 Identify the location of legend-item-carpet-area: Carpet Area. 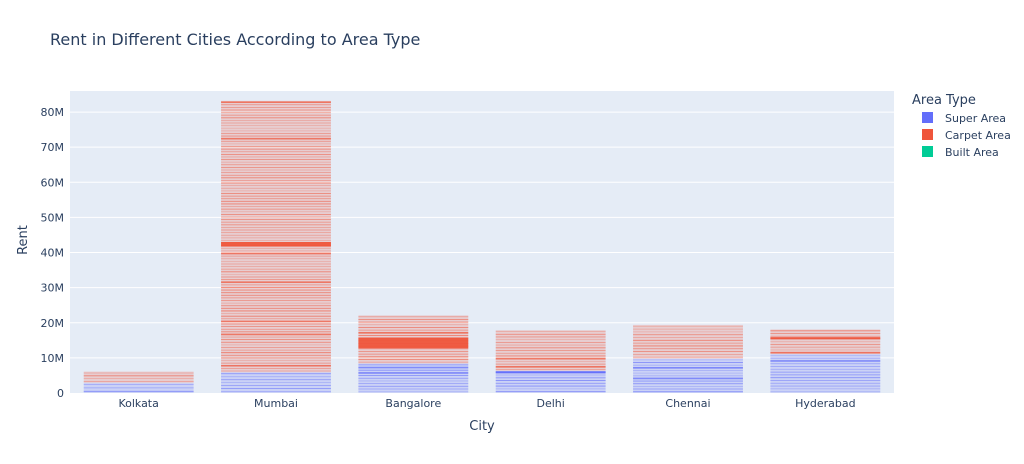
(966, 135).